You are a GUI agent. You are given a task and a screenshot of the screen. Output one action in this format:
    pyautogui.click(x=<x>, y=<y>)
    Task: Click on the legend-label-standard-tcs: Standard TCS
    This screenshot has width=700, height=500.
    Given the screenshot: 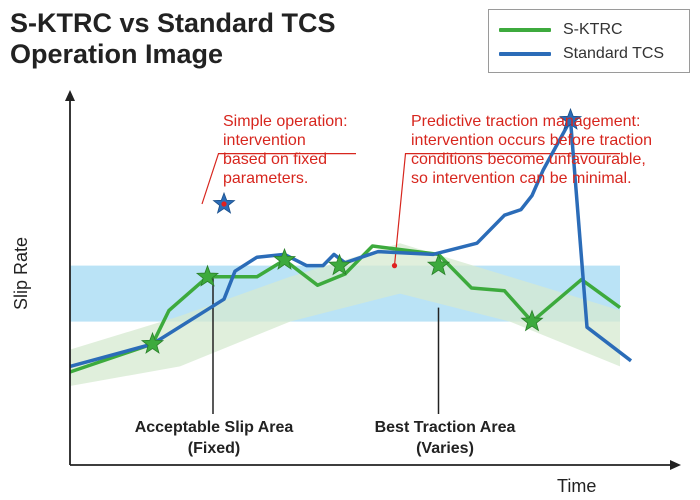 What is the action you would take?
    pyautogui.click(x=614, y=53)
    